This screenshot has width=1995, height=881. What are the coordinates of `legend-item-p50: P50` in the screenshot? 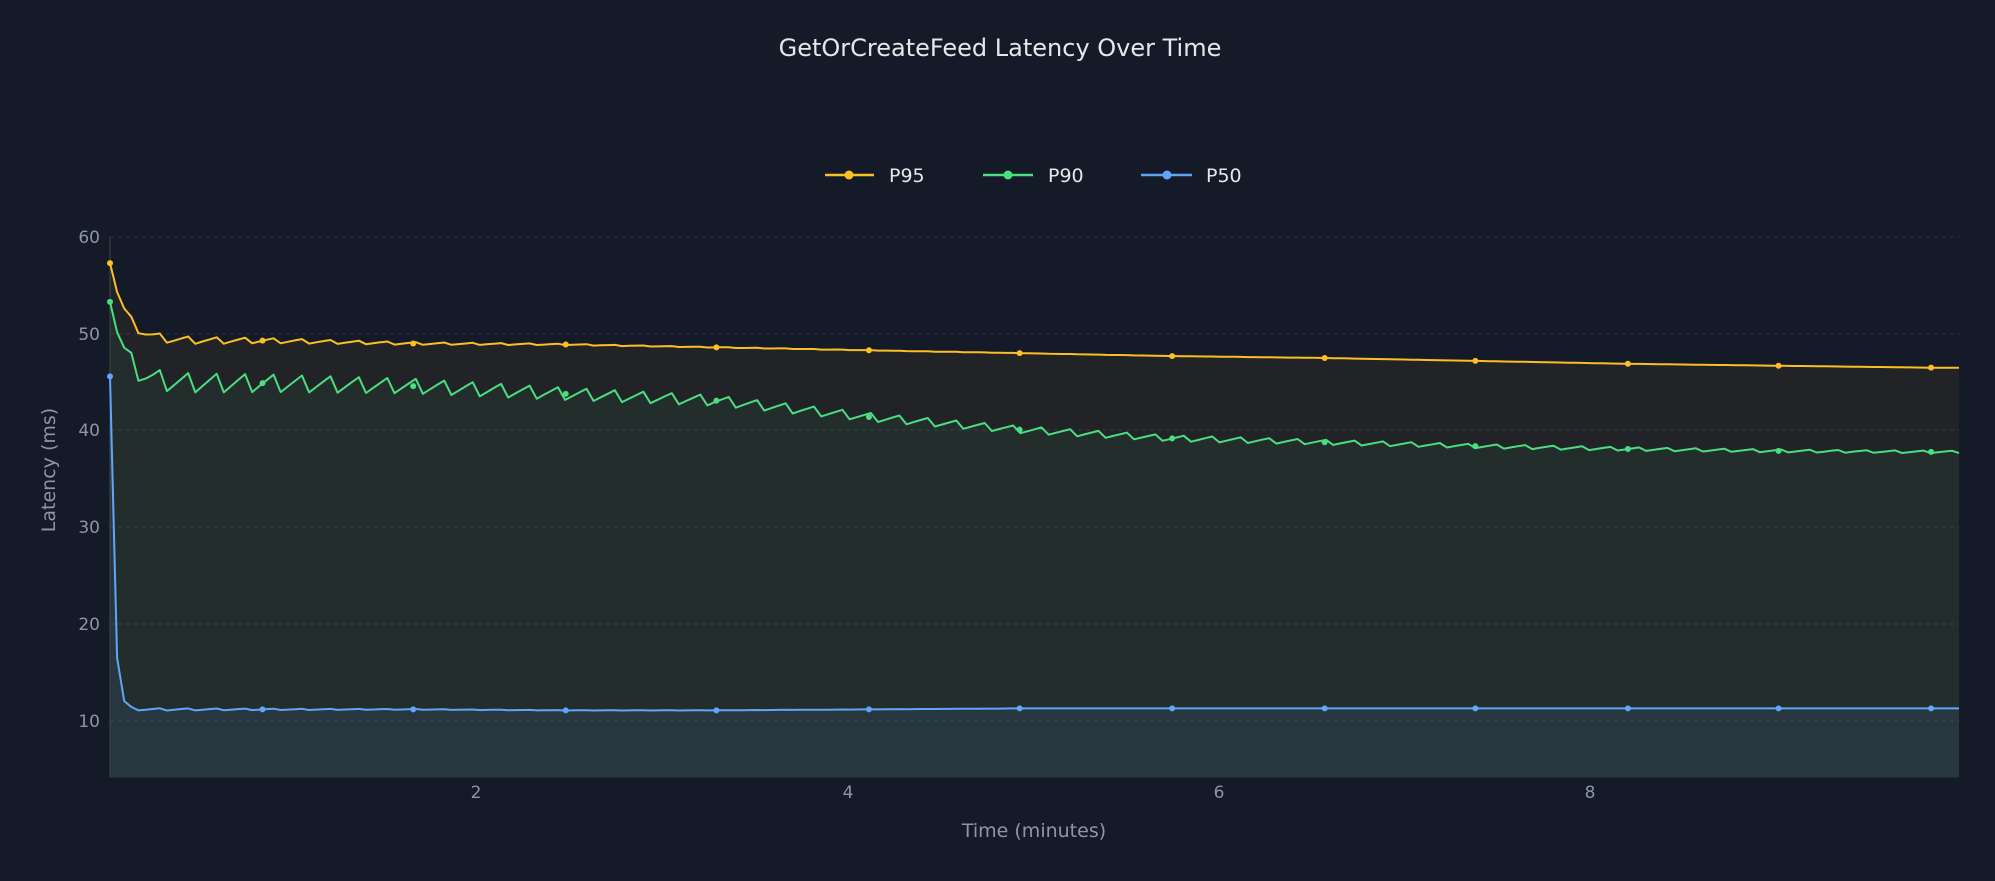 It's located at (1191, 176).